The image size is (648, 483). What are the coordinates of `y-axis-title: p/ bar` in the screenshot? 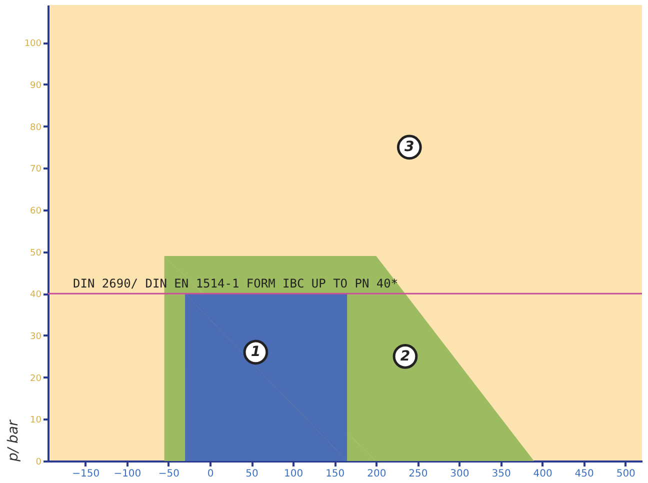 It's located at (13, 440).